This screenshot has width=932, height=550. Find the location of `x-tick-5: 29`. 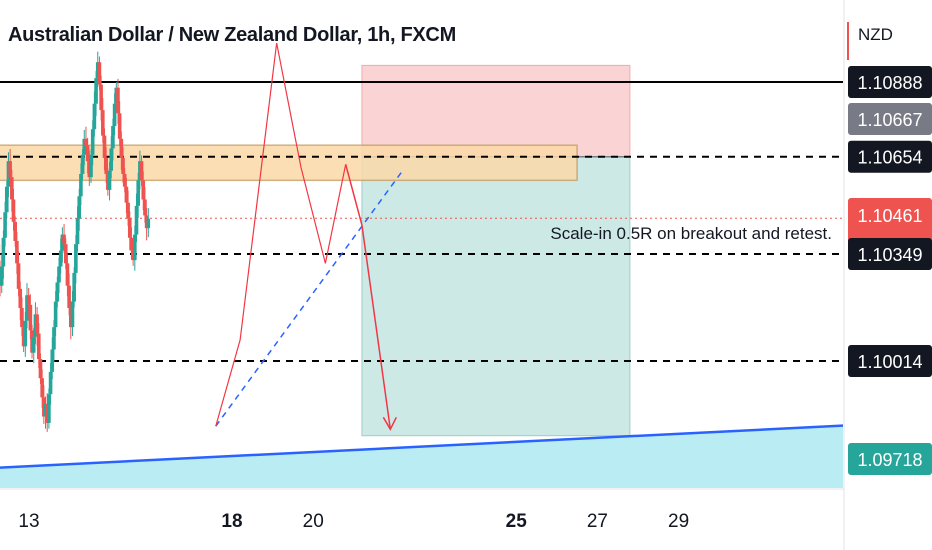

x-tick-5: 29 is located at coordinates (678, 521).